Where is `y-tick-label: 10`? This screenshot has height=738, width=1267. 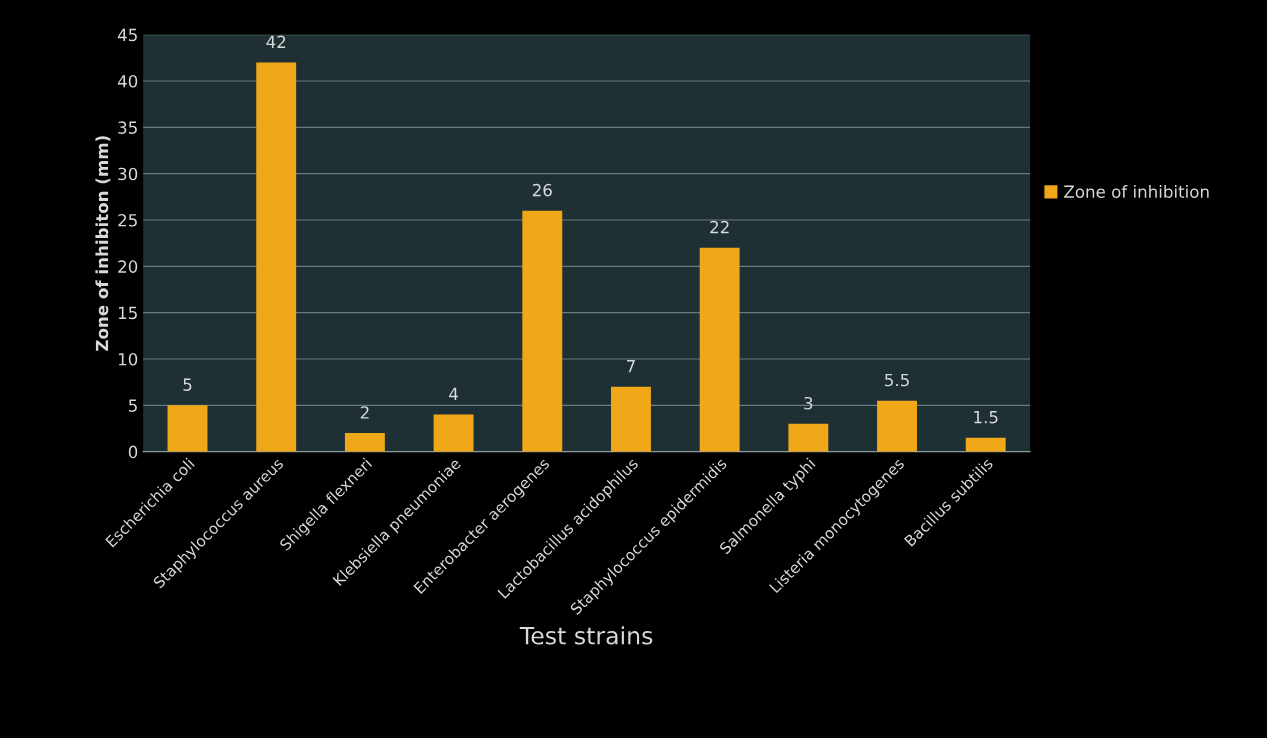 y-tick-label: 10 is located at coordinates (128, 359).